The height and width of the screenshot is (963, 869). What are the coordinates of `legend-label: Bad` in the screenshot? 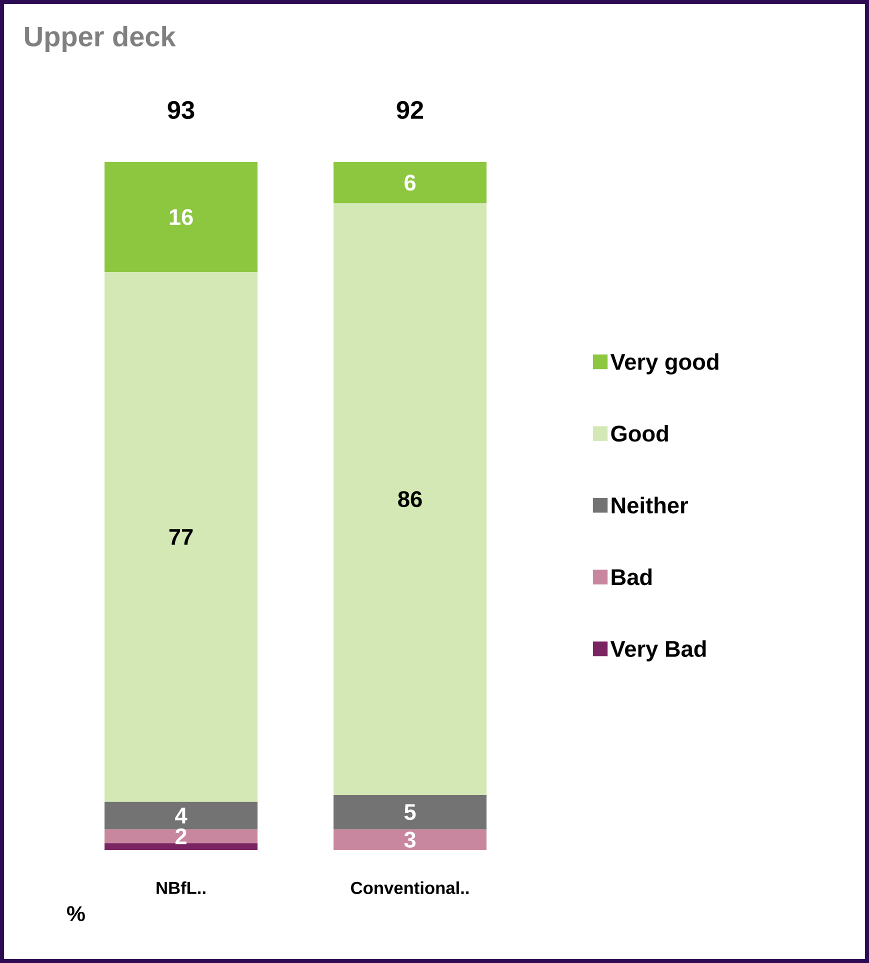 It's located at (632, 577).